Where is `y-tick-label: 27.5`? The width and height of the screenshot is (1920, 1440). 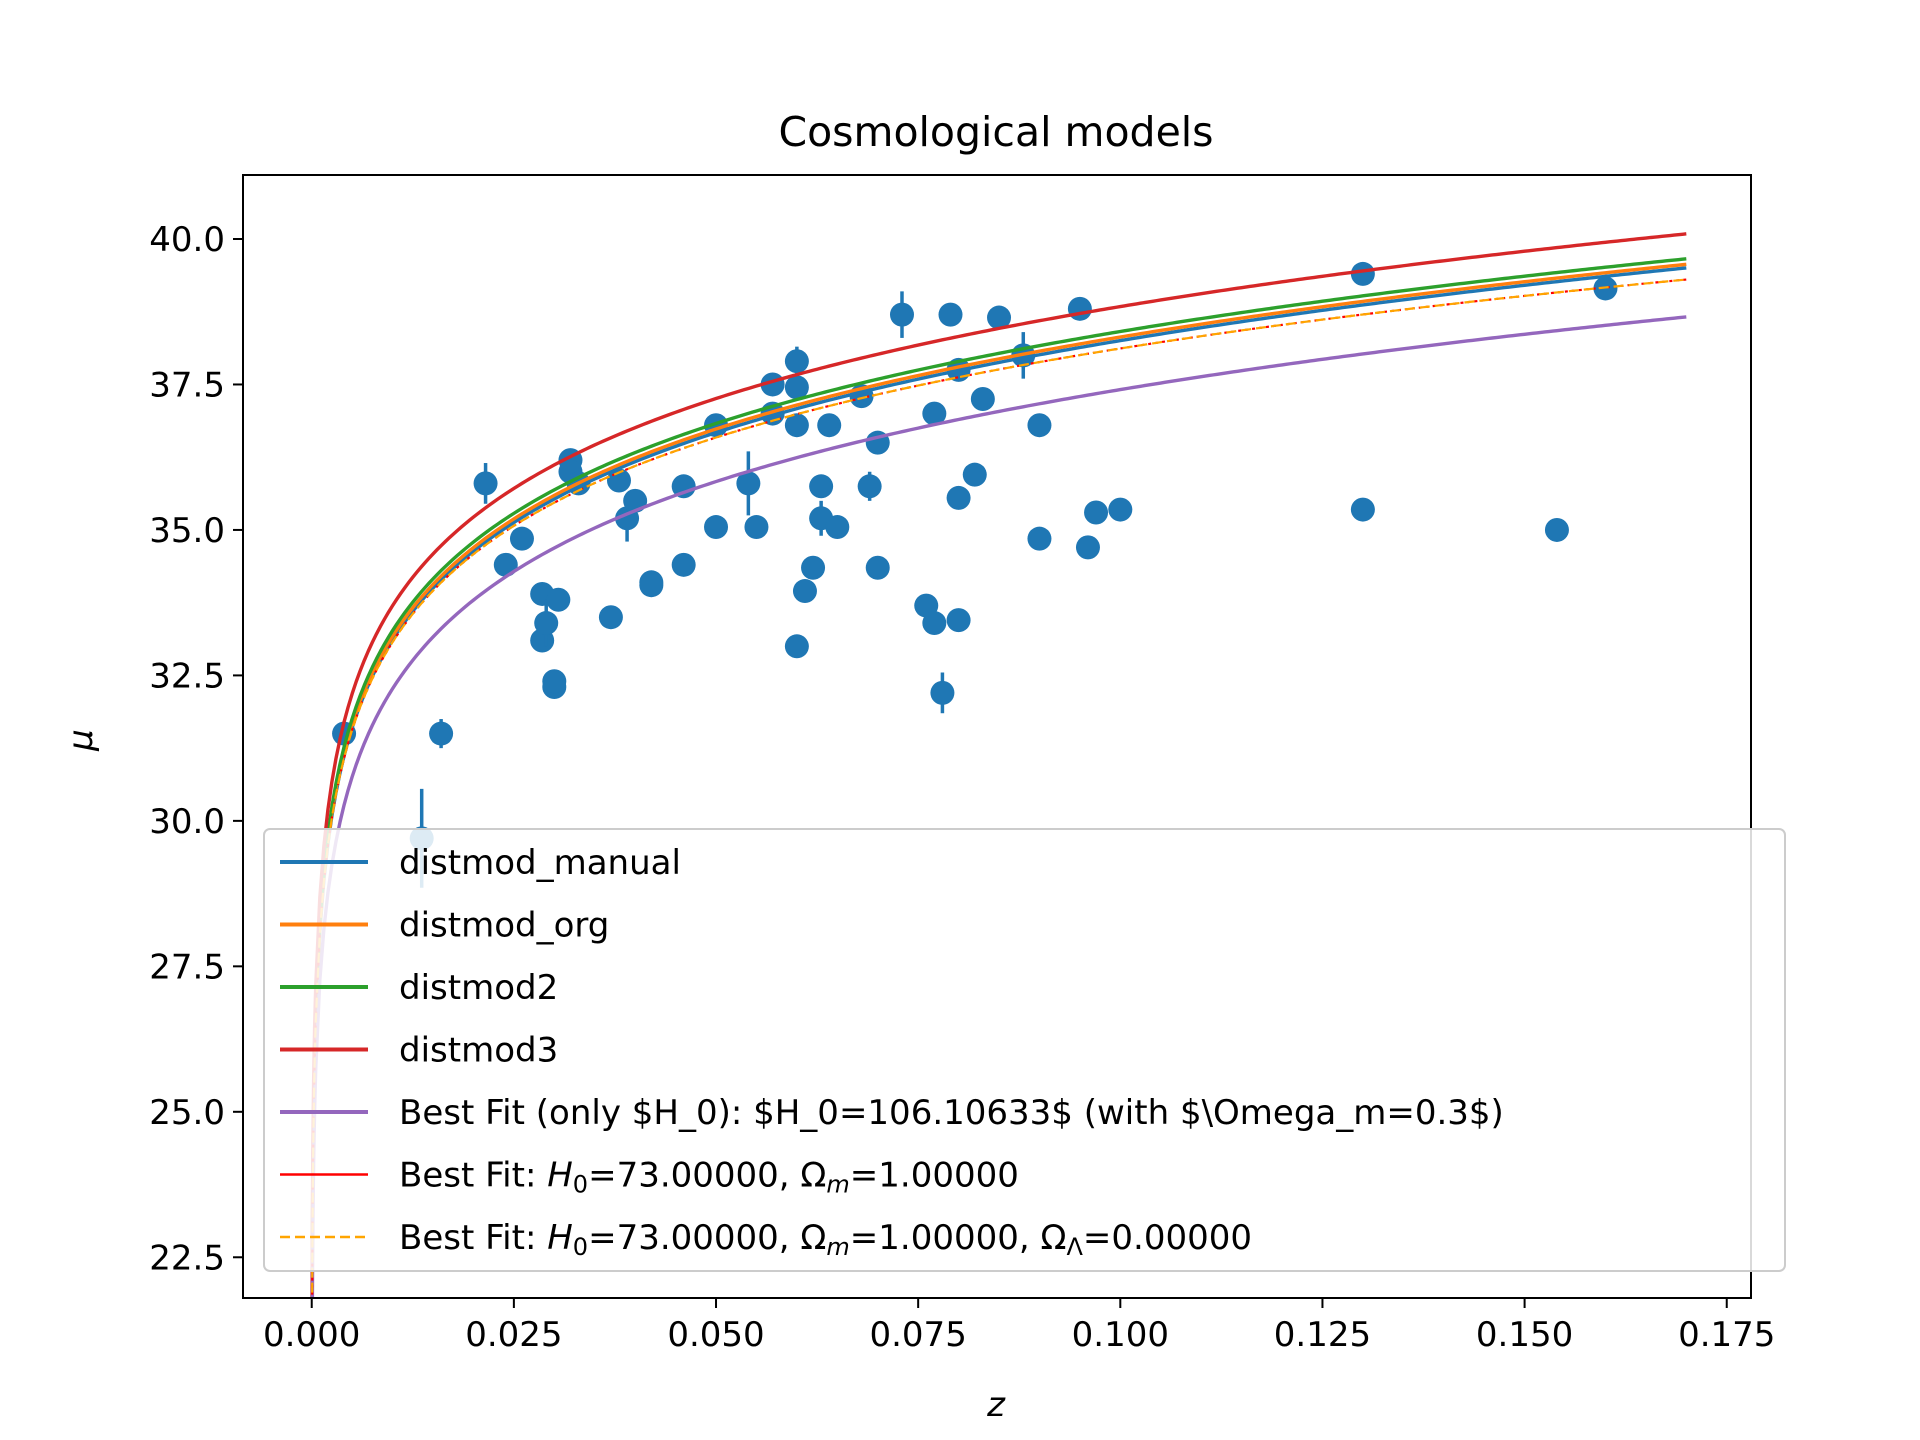
y-tick-label: 27.5 is located at coordinates (187, 967).